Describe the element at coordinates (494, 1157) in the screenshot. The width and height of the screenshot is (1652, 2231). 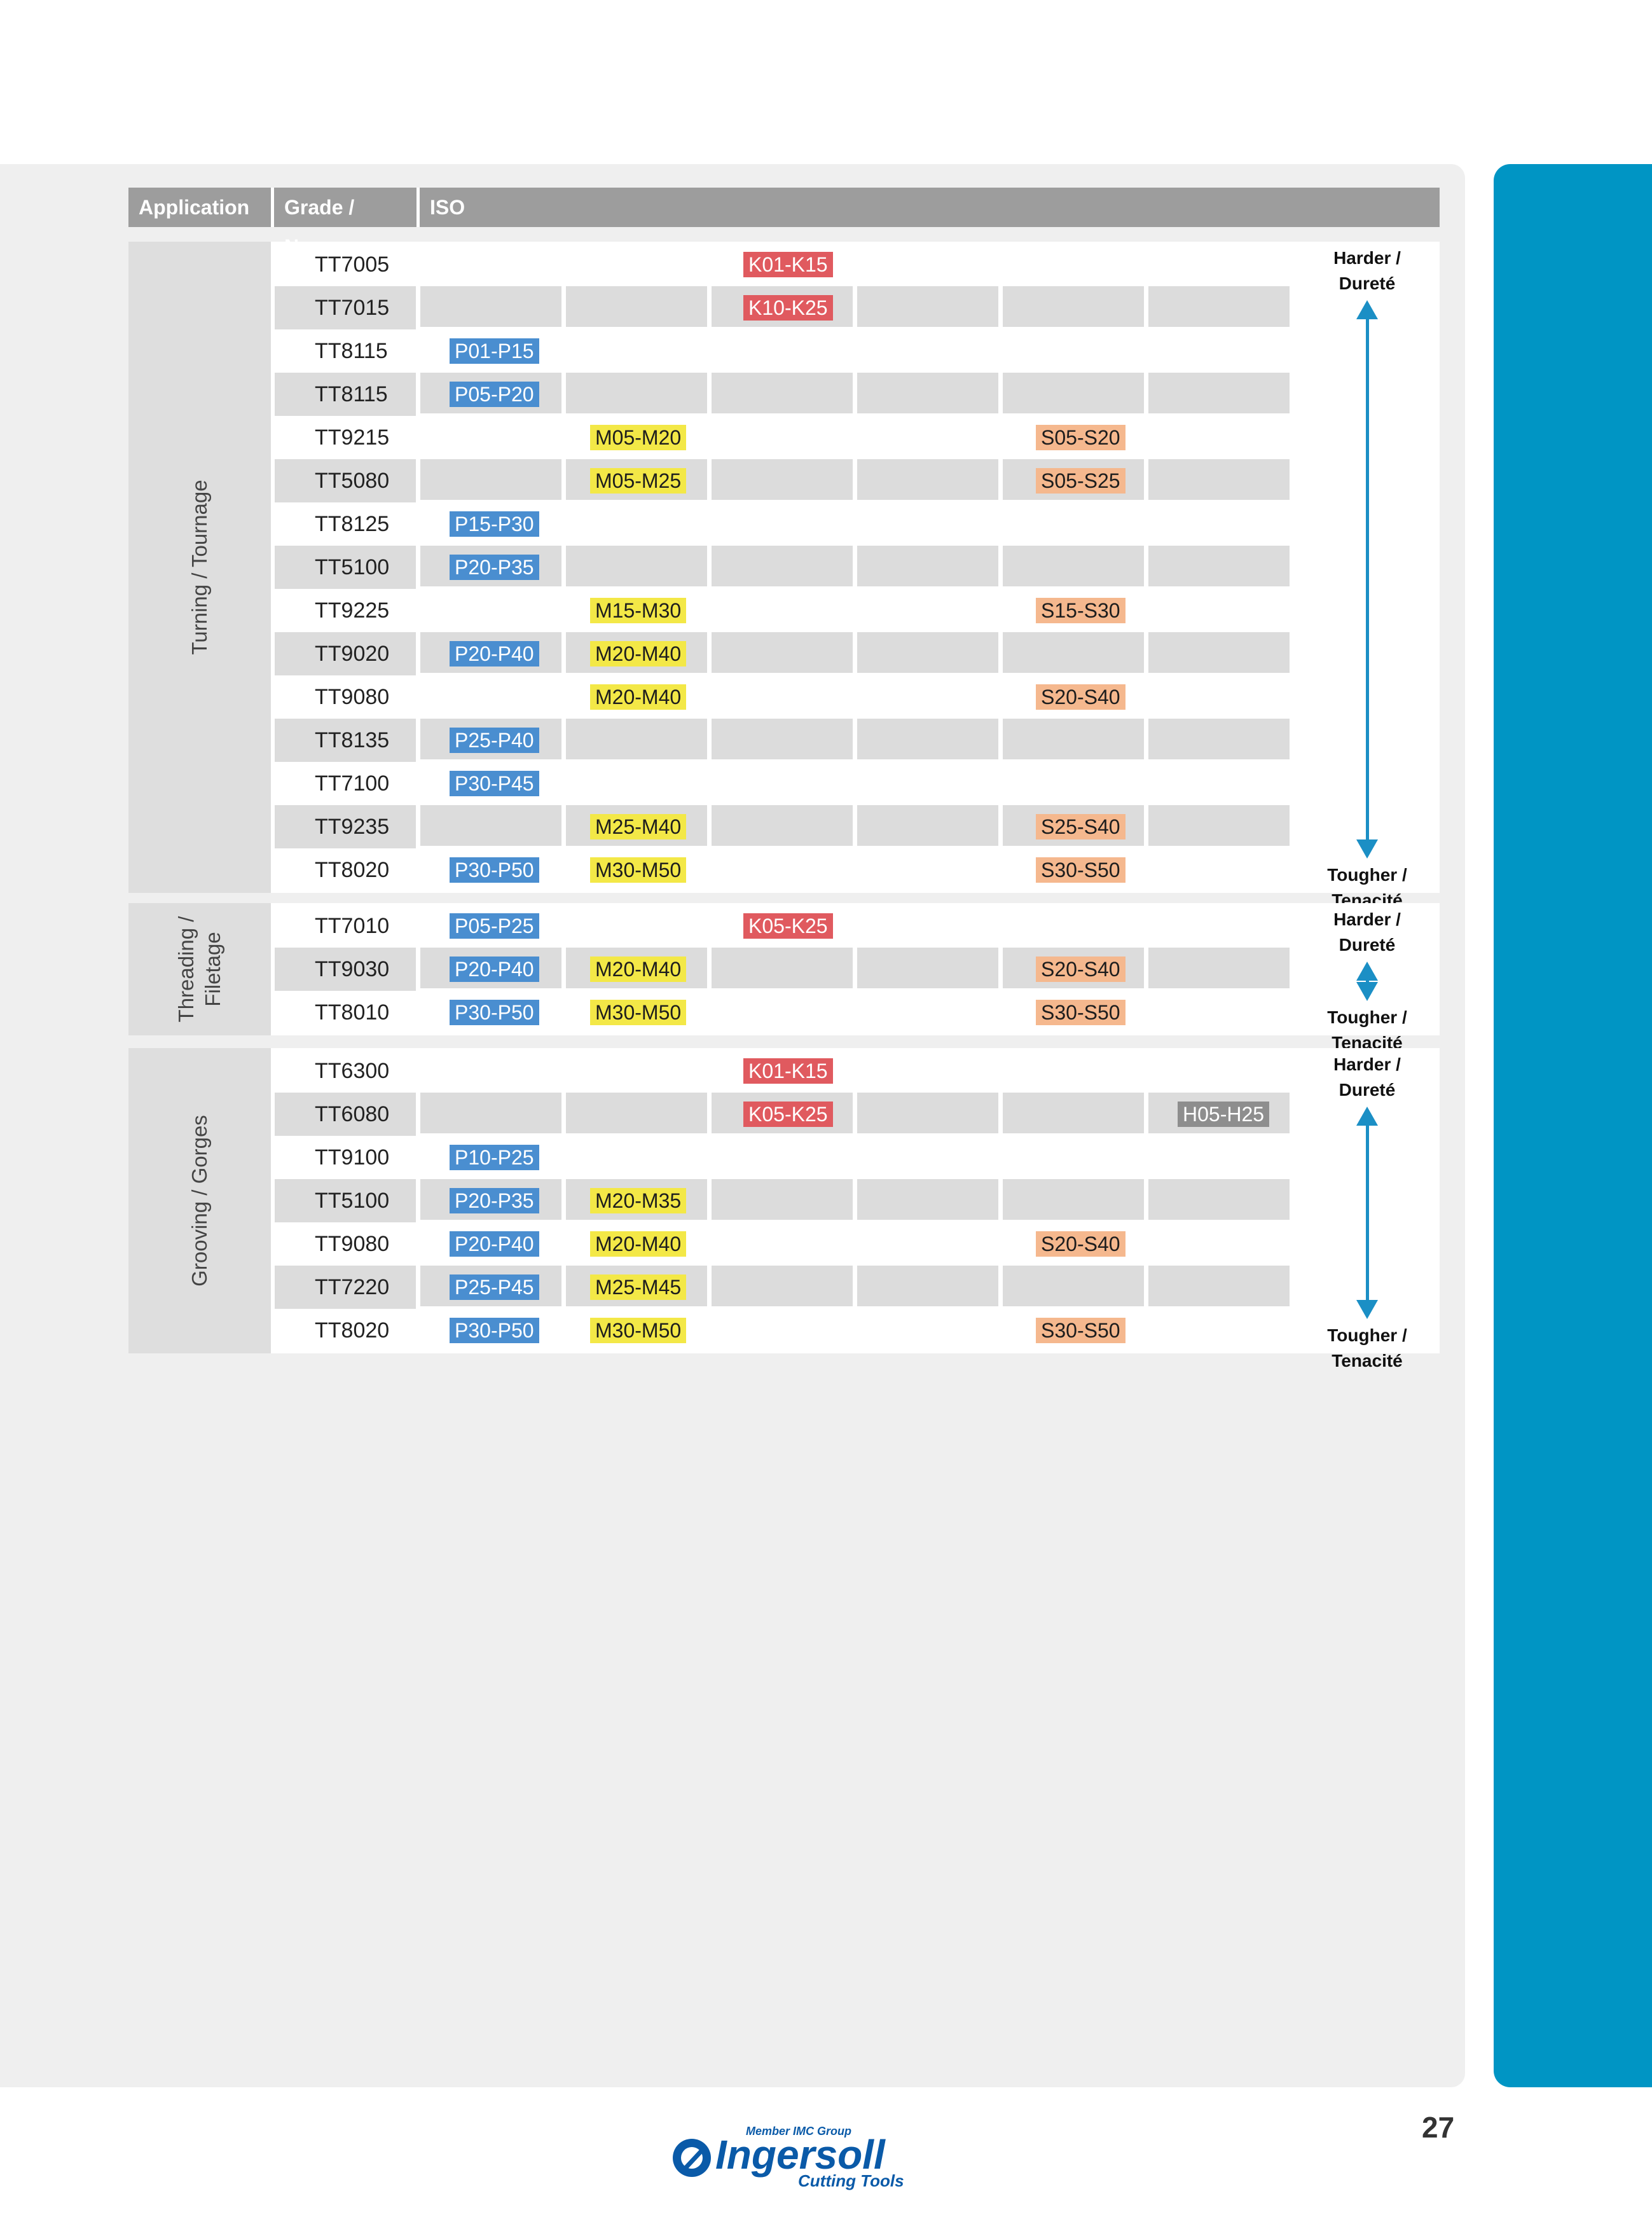
I see `iso-badge-p: P10-P25` at that location.